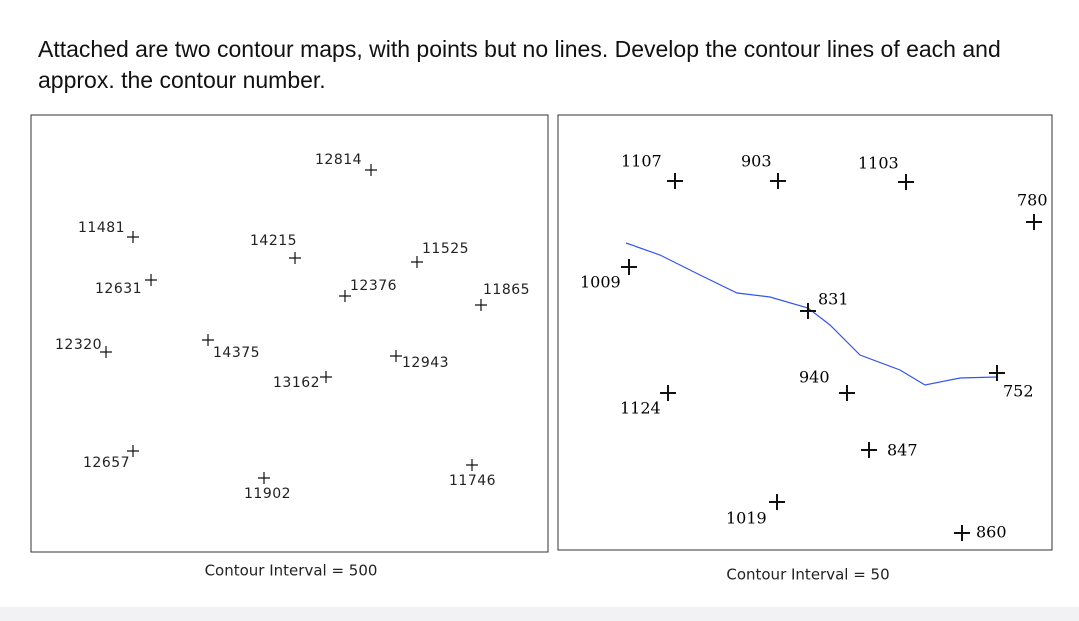  What do you see at coordinates (878, 163) in the screenshot?
I see `elevation-label: 1103` at bounding box center [878, 163].